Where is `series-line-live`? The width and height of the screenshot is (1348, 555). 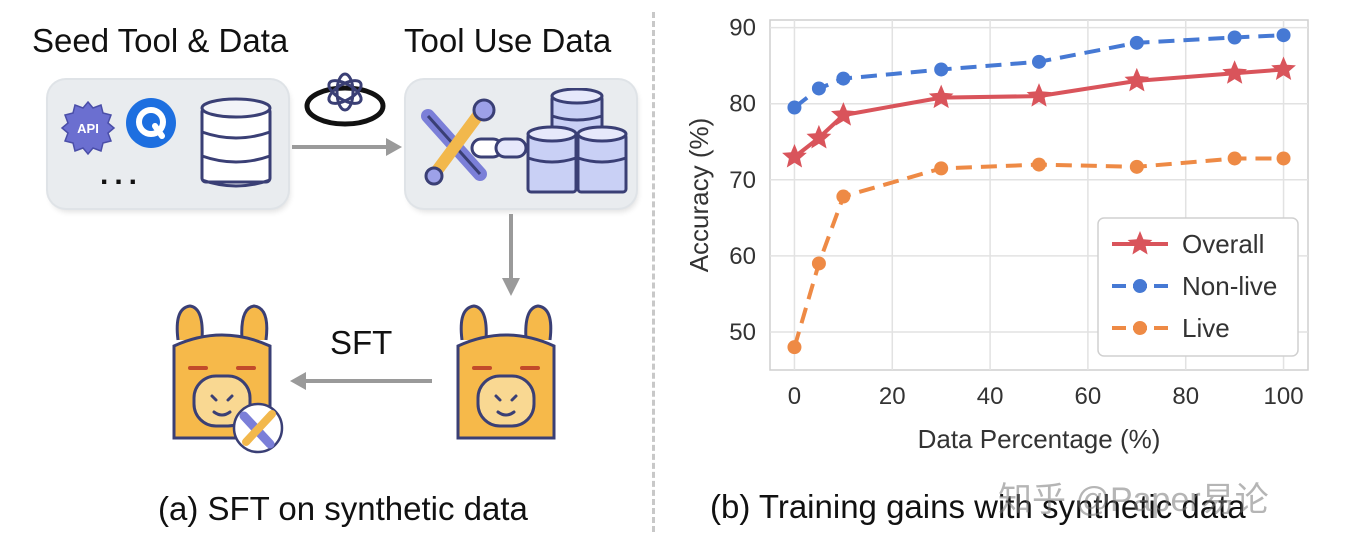 series-line-live is located at coordinates (1038, 252).